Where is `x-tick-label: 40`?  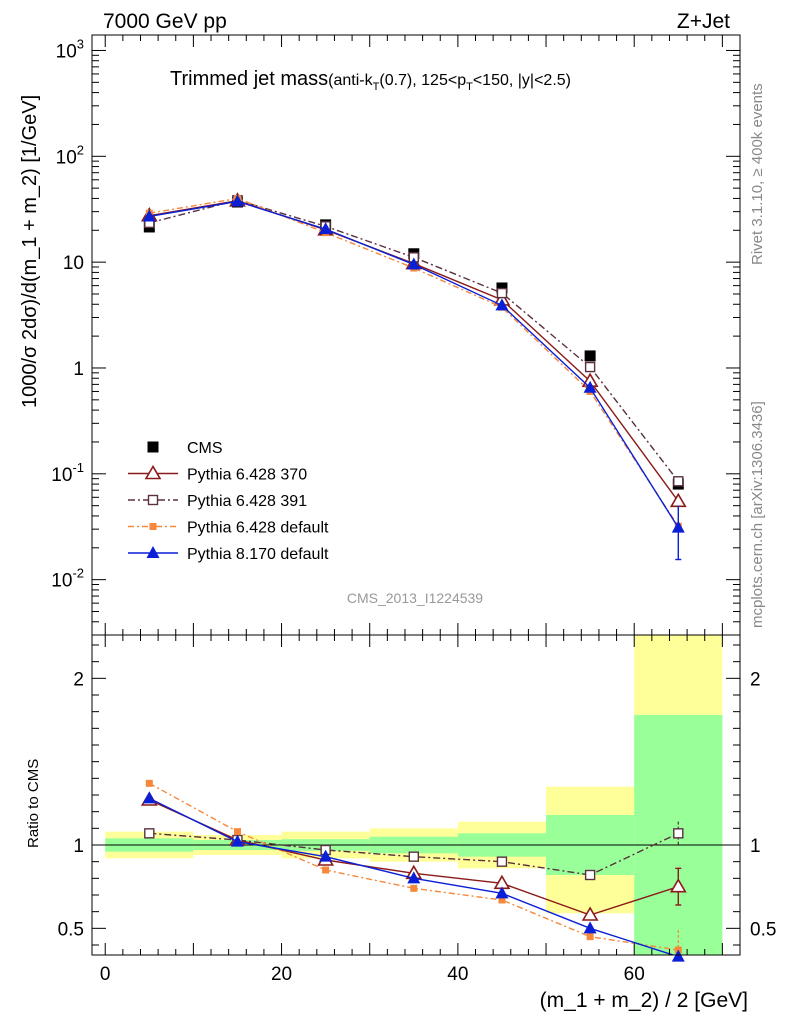 x-tick-label: 40 is located at coordinates (457, 974).